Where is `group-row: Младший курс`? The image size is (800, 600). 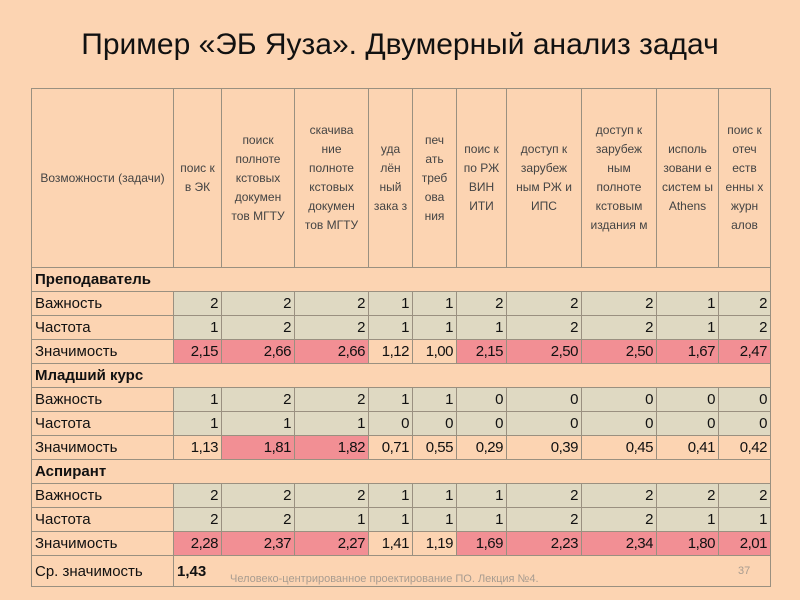 group-row: Младший курс is located at coordinates (401, 375).